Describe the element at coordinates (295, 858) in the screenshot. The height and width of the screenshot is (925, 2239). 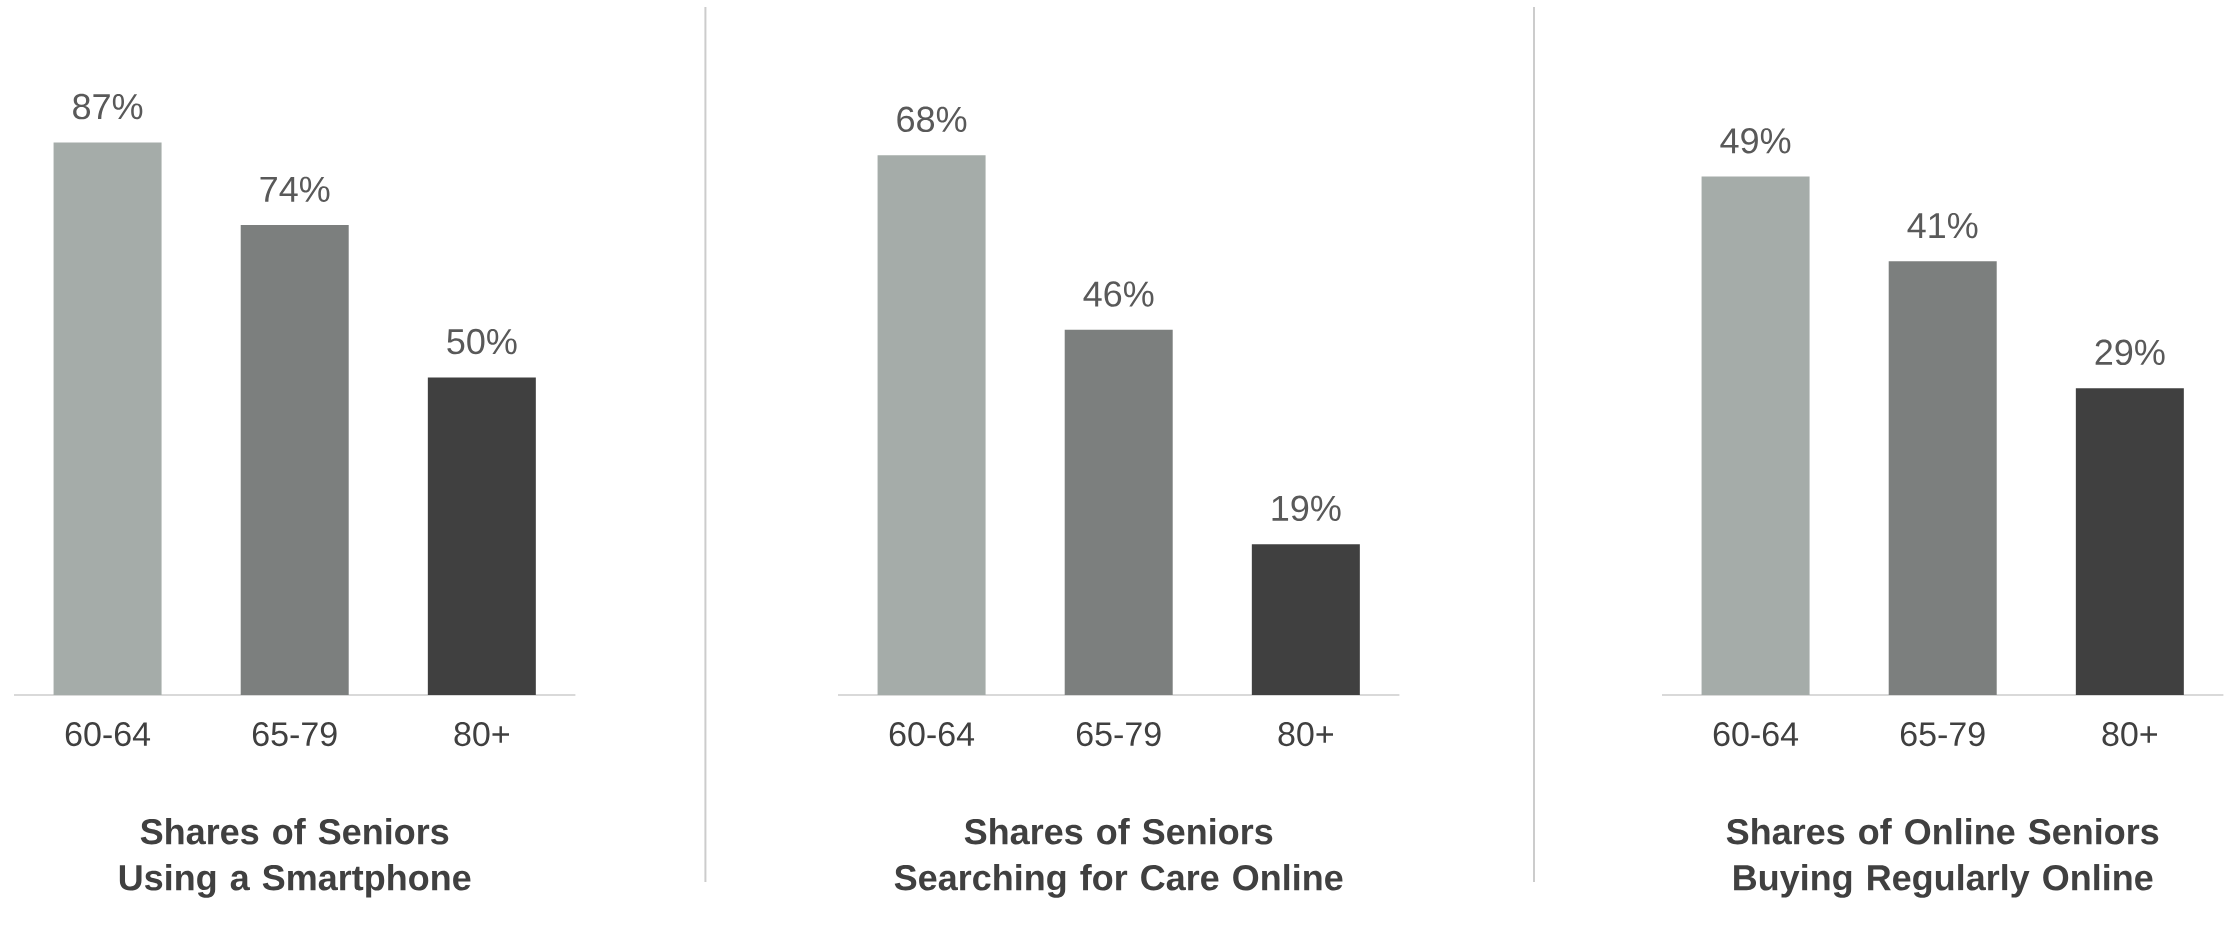
I see `text: Shares of Seniors Using a Smartphone` at that location.